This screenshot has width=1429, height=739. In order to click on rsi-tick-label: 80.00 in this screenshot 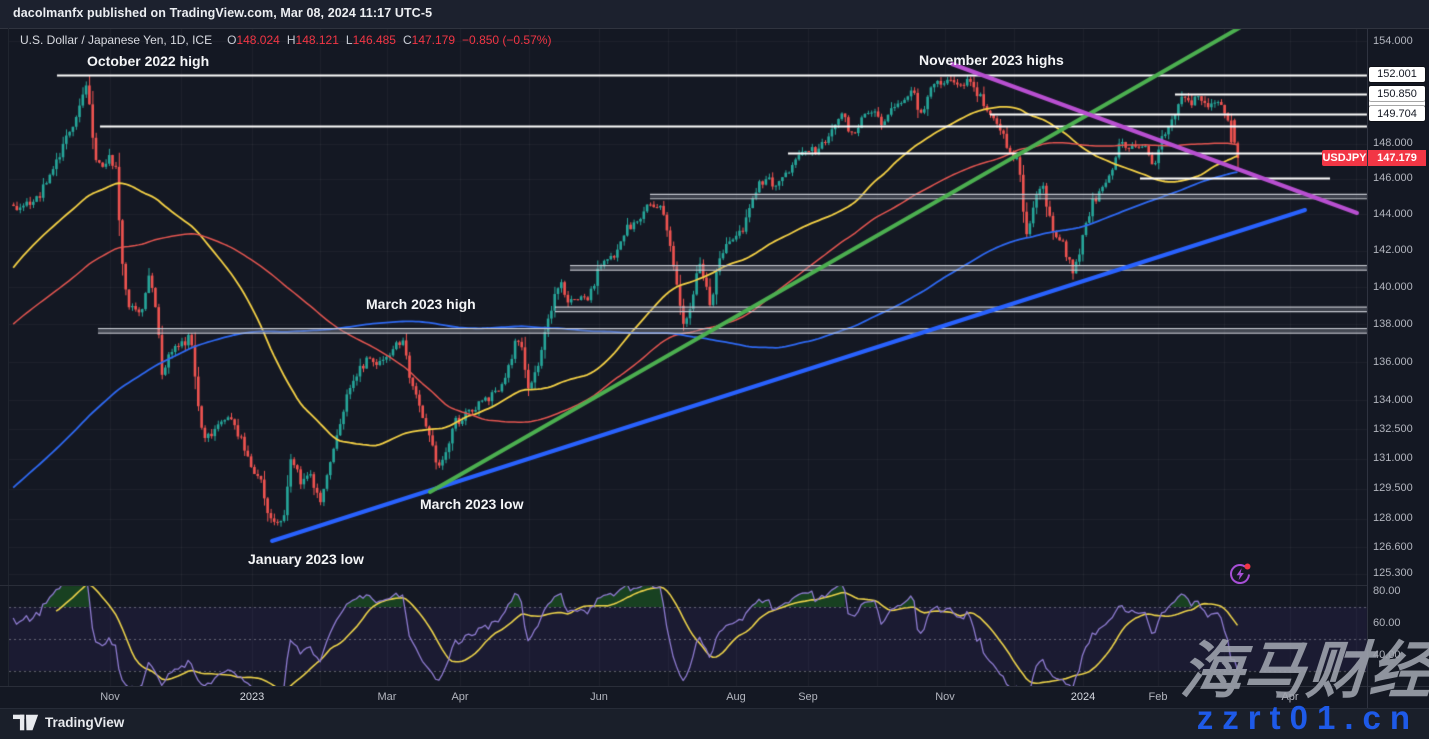, I will do `click(1387, 590)`.